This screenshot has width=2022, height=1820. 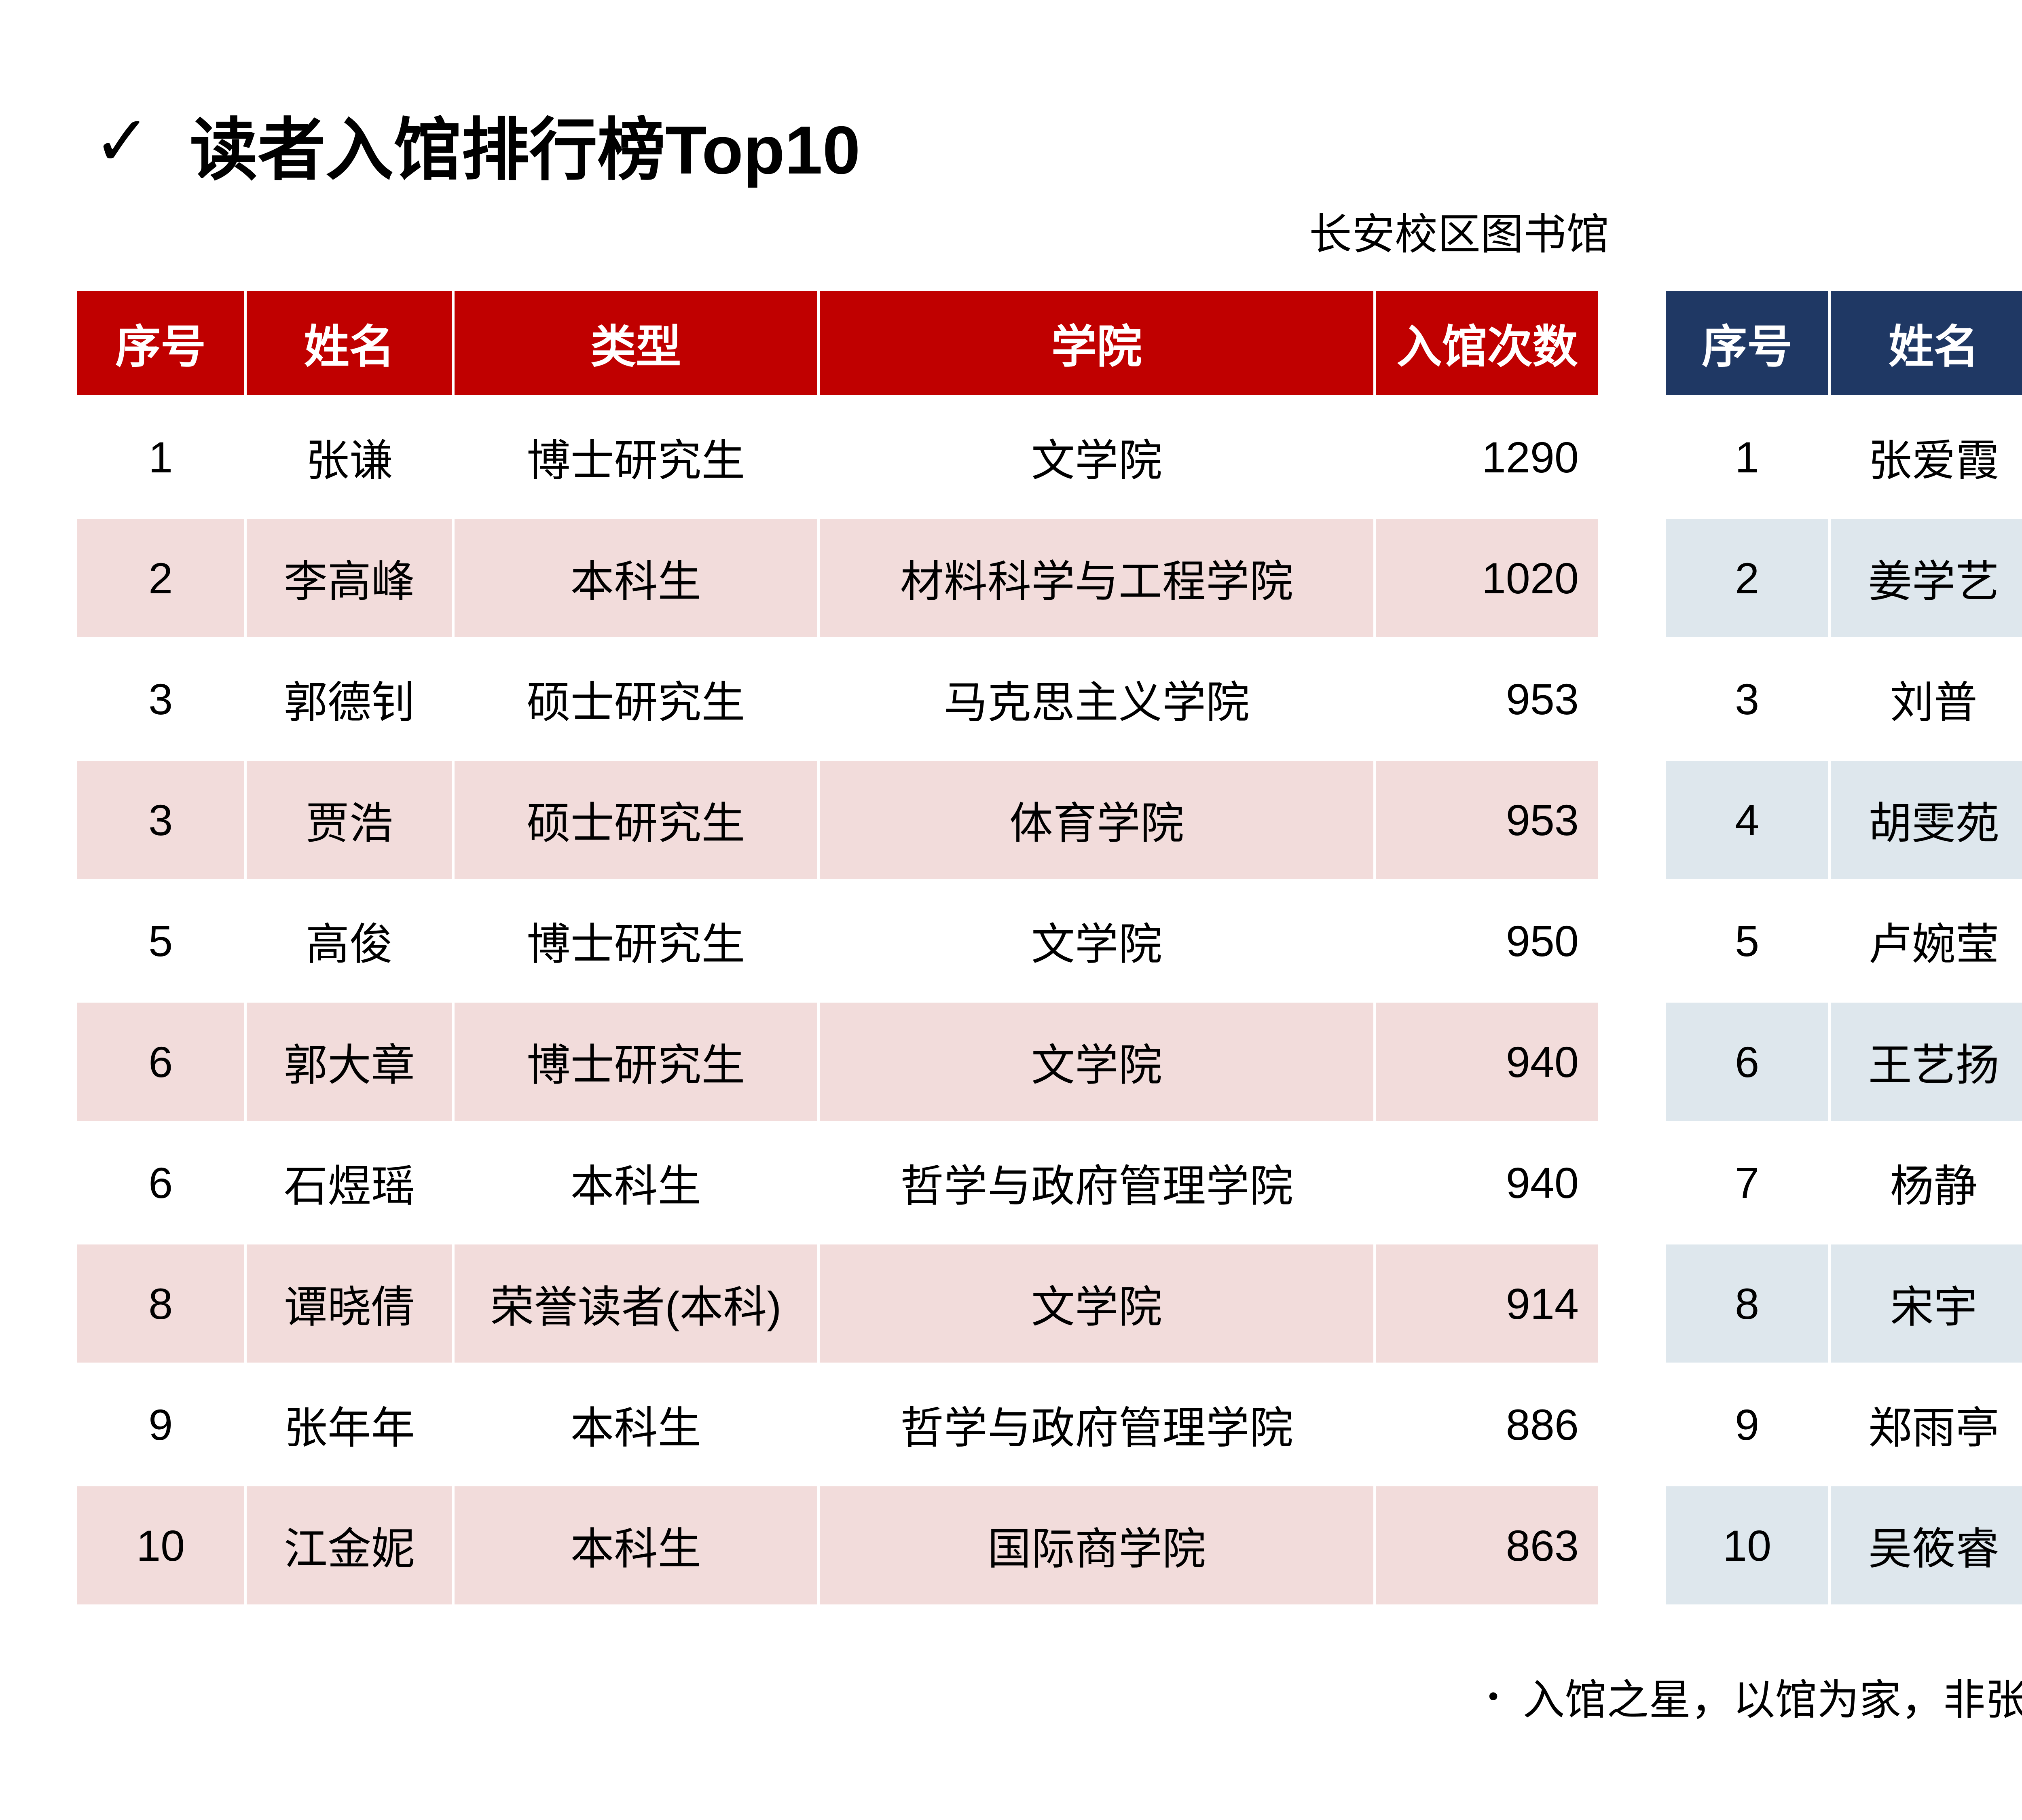 I want to click on table-row: 3 贾浩 硕士研究生 体育学院 953, so click(x=837, y=820).